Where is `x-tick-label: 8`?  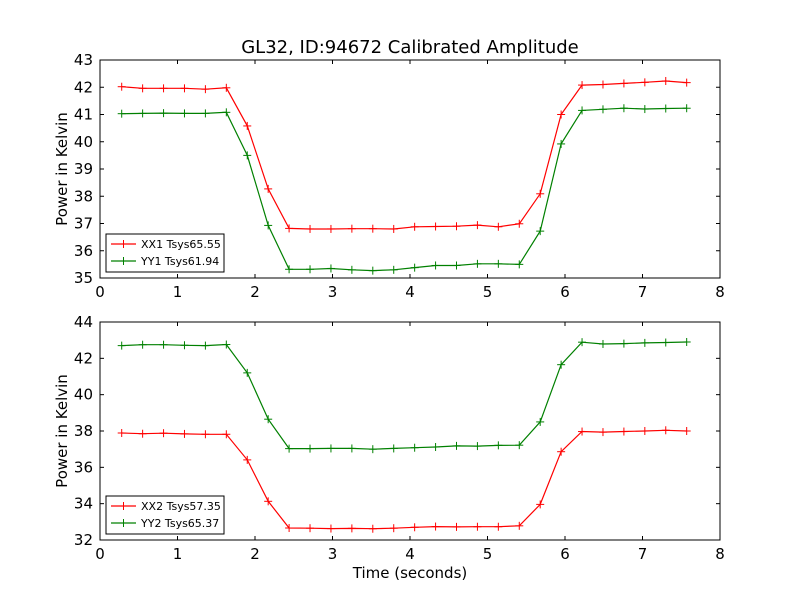
x-tick-label: 8 is located at coordinates (720, 292).